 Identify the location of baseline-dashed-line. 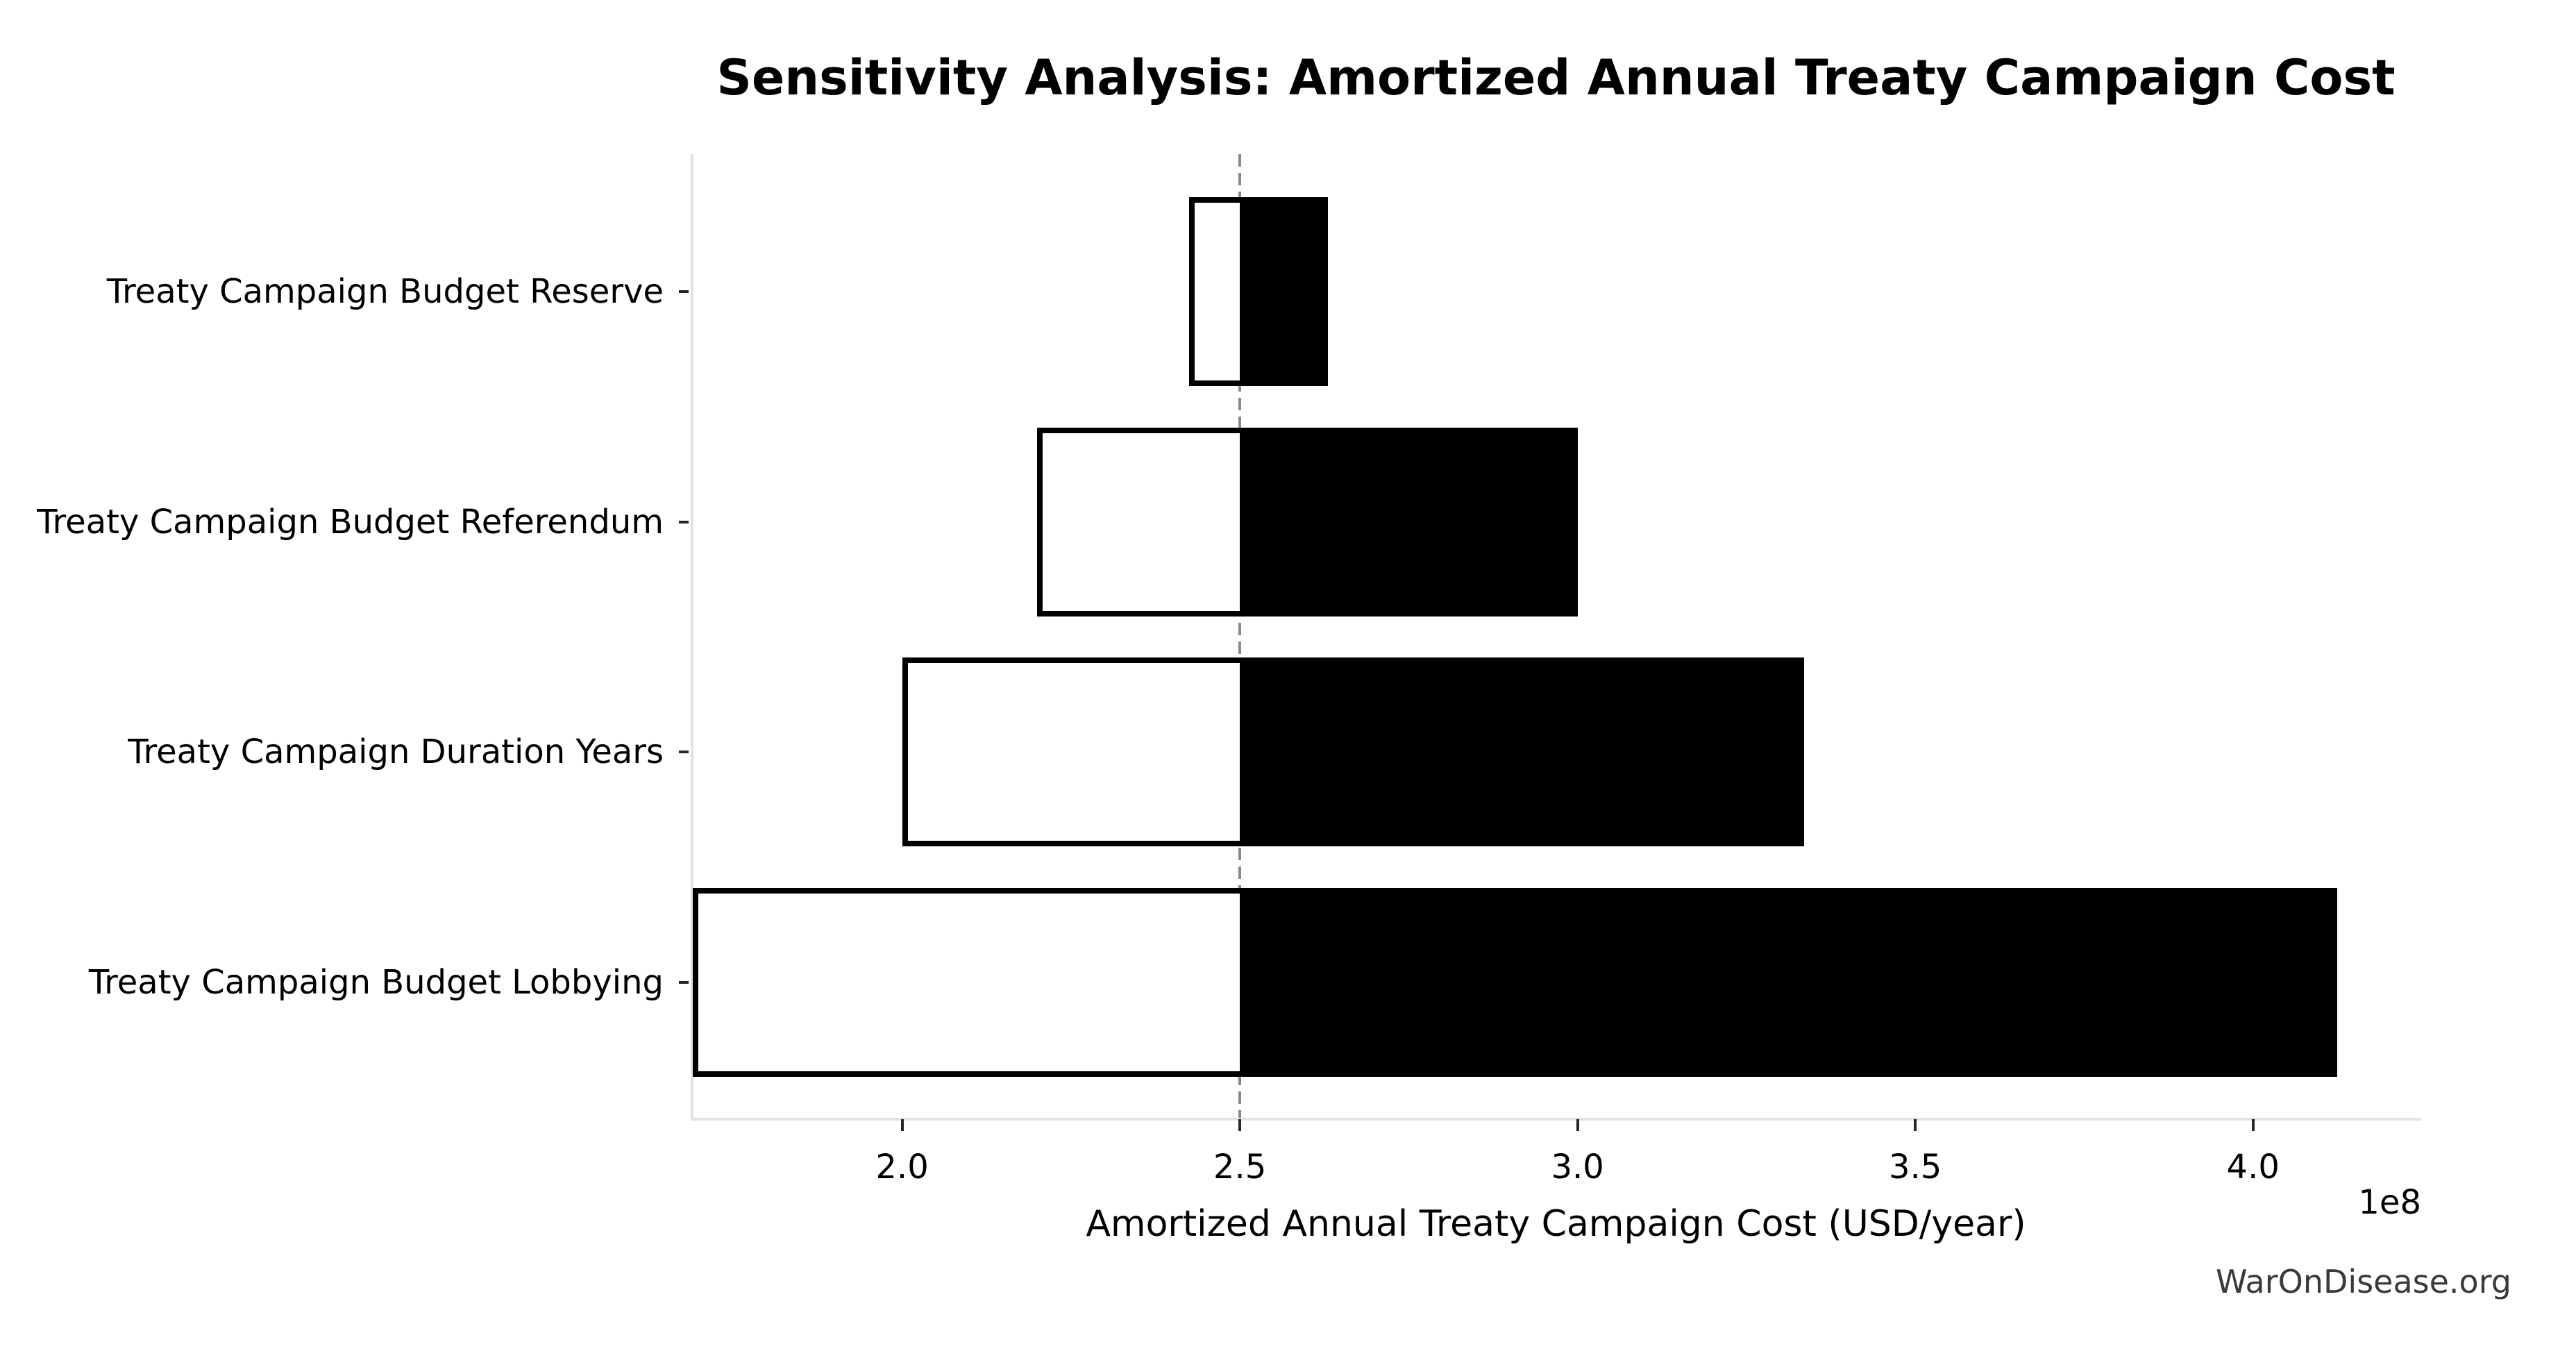
(1240, 636).